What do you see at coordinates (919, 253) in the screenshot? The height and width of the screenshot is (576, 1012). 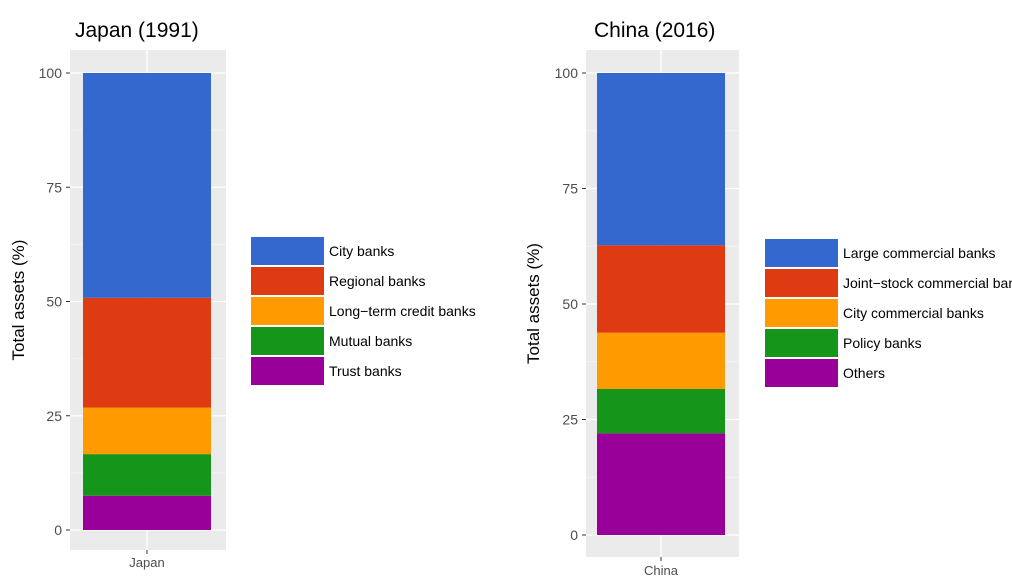 I see `legend-label: Large commercial banks` at bounding box center [919, 253].